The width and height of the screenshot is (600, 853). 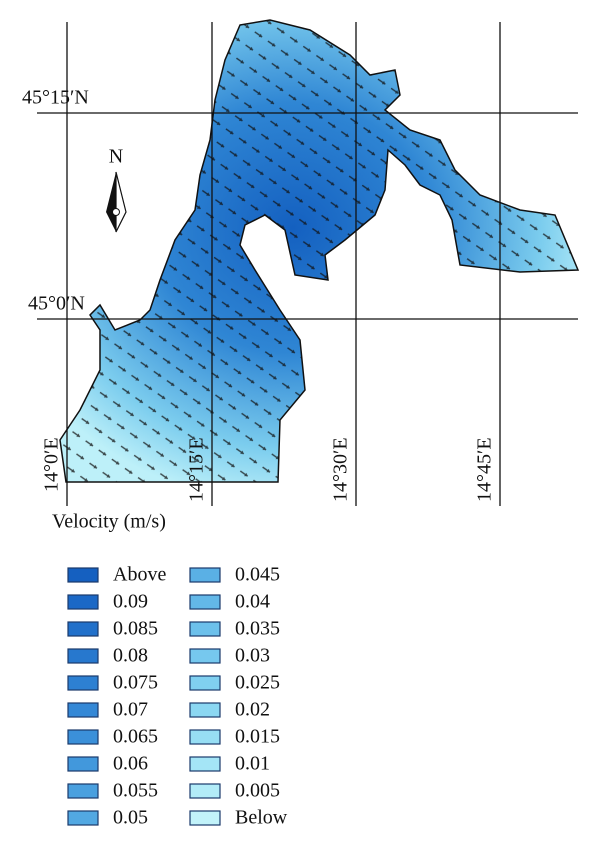 What do you see at coordinates (52, 464) in the screenshot?
I see `longitude-label: 14°0′E` at bounding box center [52, 464].